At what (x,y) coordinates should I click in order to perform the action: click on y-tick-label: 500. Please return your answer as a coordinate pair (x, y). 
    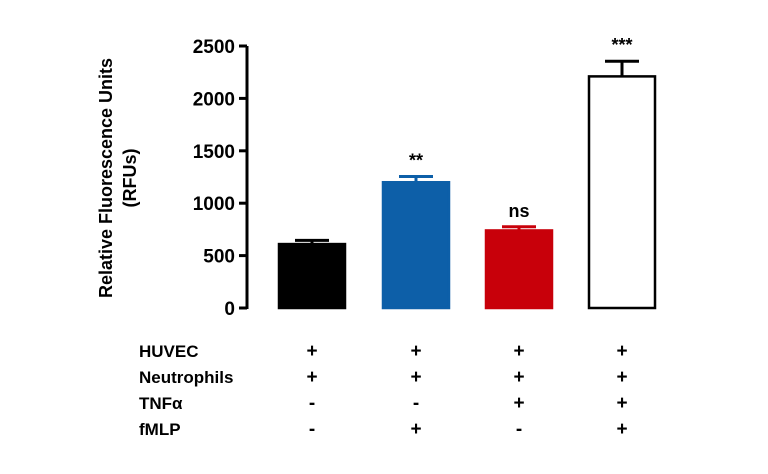
    Looking at the image, I should click on (219, 257).